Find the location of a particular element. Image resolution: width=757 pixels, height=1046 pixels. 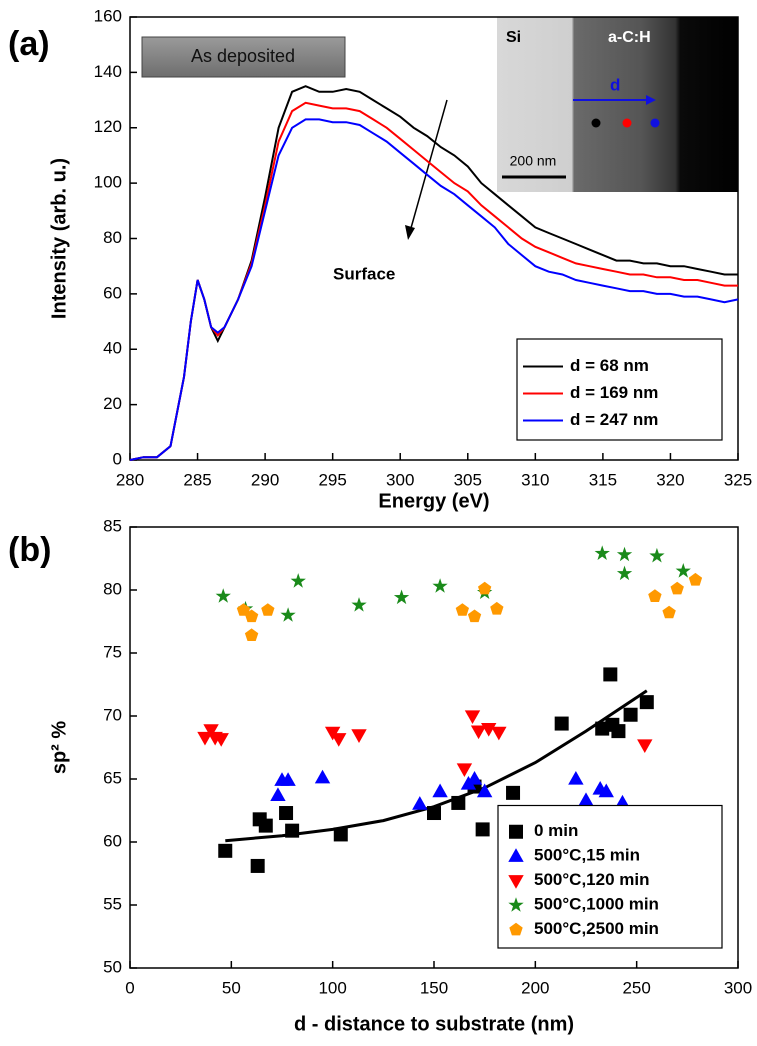

x-tick-label: 290 is located at coordinates (265, 479).